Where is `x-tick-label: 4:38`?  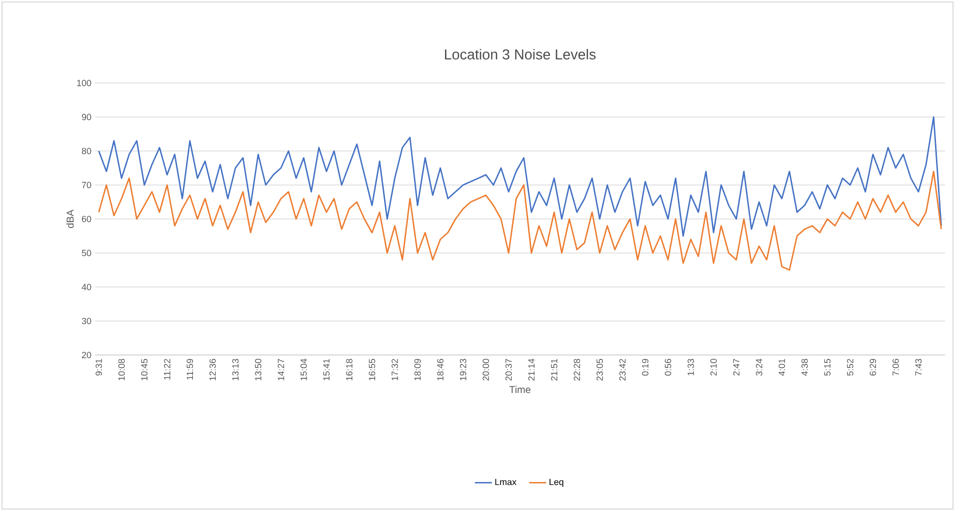
x-tick-label: 4:38 is located at coordinates (804, 367).